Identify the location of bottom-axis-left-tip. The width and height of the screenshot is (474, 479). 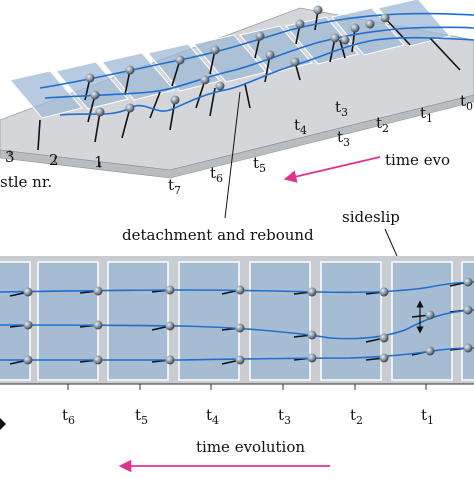
(3, 424).